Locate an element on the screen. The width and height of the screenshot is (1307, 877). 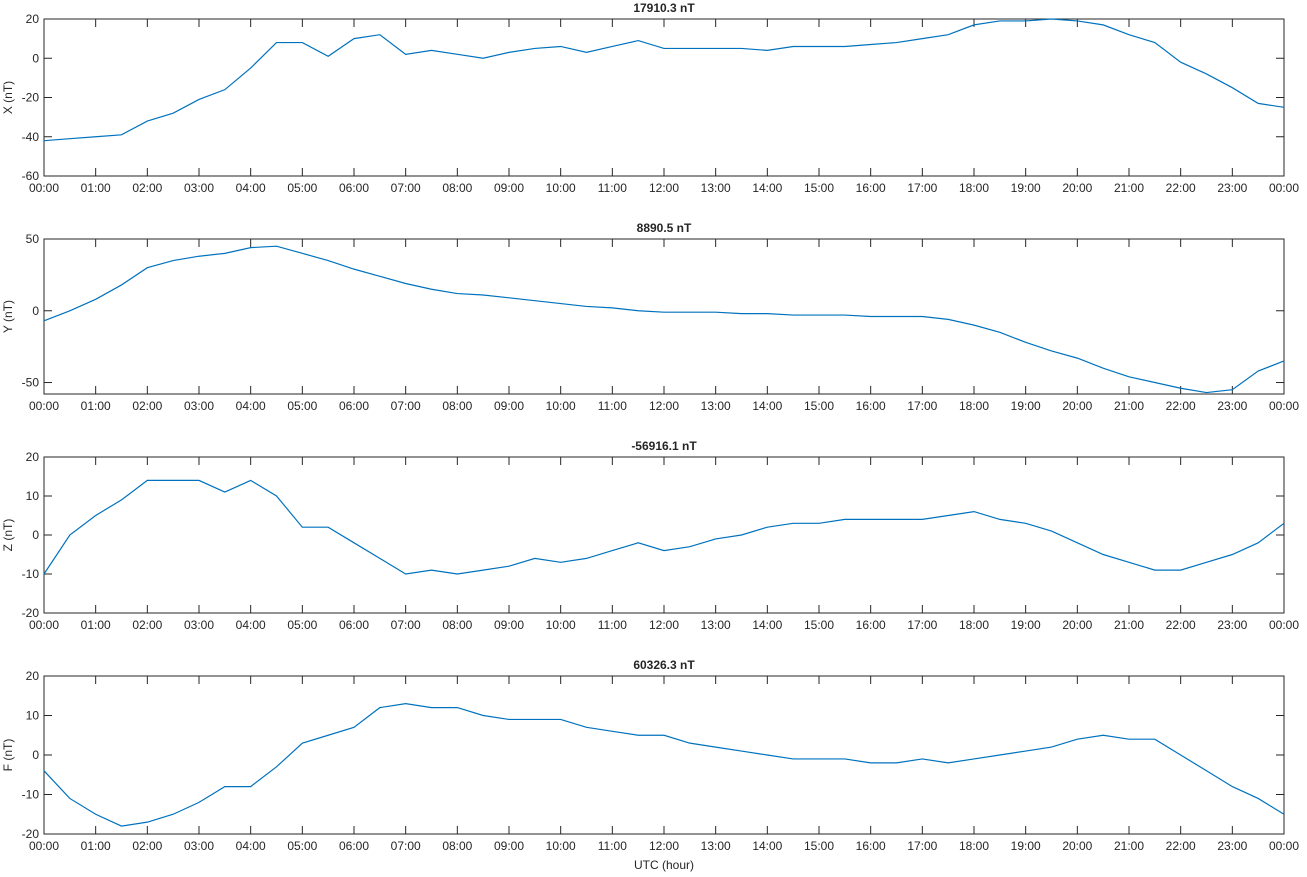
y-tick-label: -50 is located at coordinates (31, 383).